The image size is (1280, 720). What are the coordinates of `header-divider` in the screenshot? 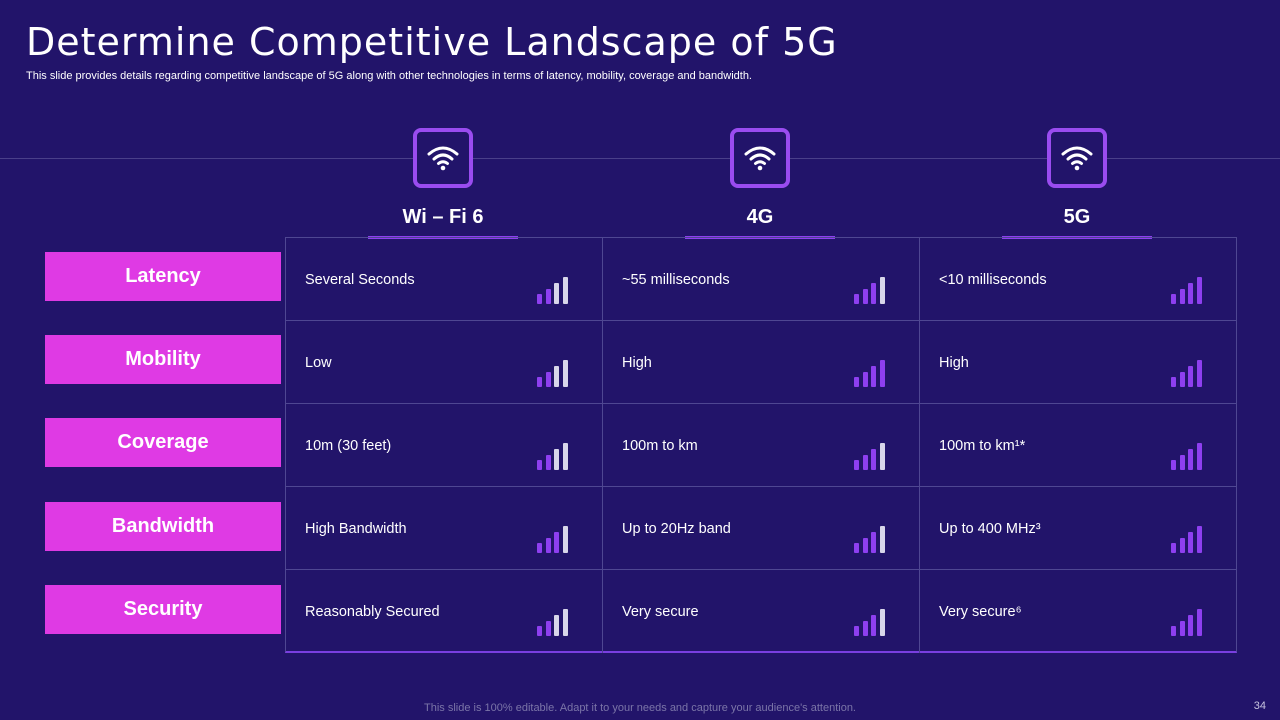 It's located at (640, 158).